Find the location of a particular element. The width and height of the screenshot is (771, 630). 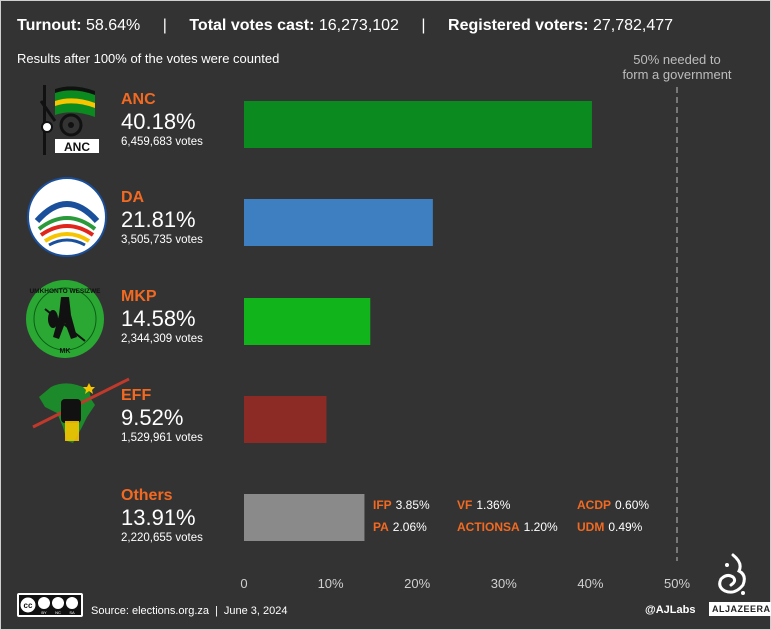

others-party-value: 0.60% is located at coordinates (632, 505).